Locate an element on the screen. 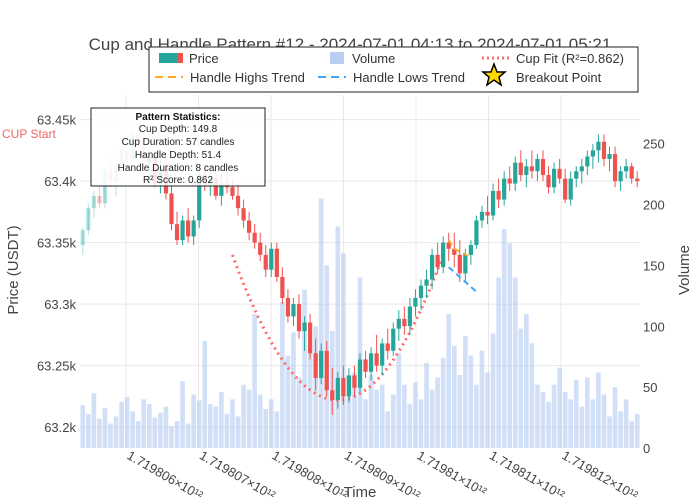  legend-volume: Volume is located at coordinates (362, 58).